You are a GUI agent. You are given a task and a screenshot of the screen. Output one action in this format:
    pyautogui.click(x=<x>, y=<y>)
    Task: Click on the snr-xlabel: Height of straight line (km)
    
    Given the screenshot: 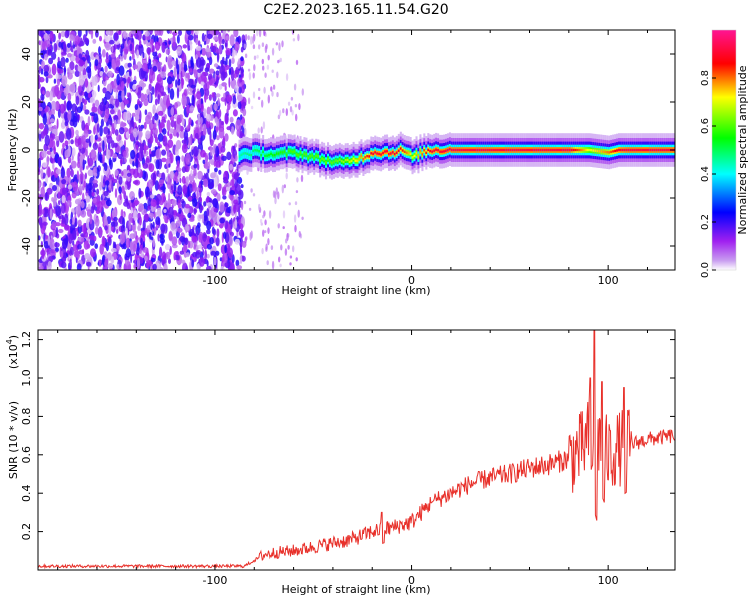 What is the action you would take?
    pyautogui.click(x=355, y=589)
    